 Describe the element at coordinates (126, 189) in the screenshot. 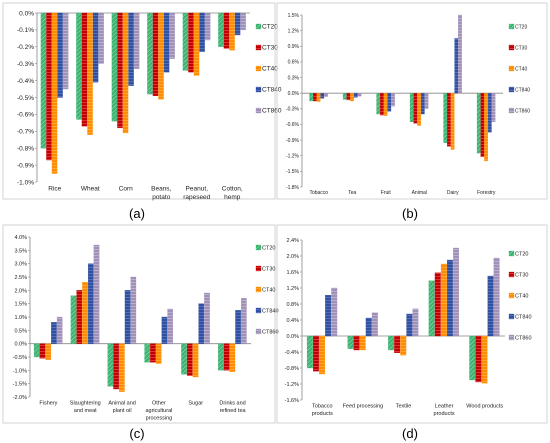

I see `x-category-label: Corn` at that location.